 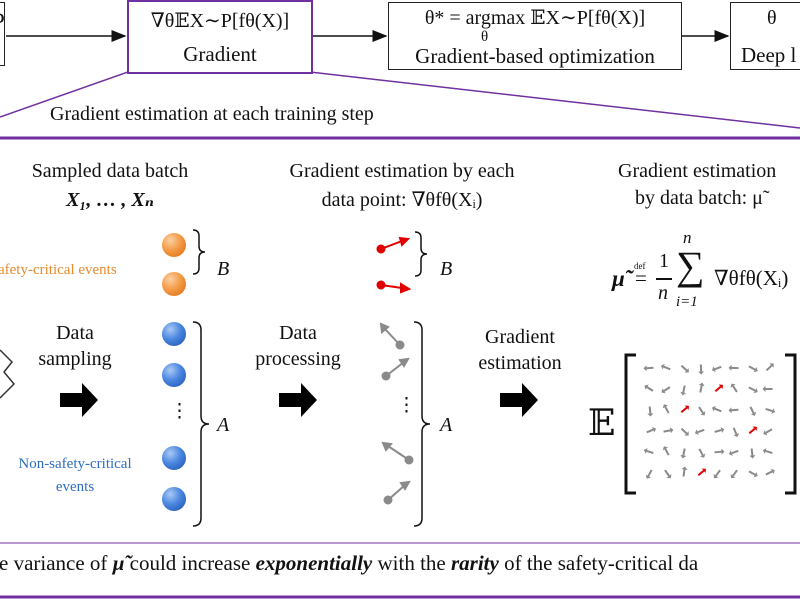 I want to click on deep-label: Deep l, so click(x=769, y=55).